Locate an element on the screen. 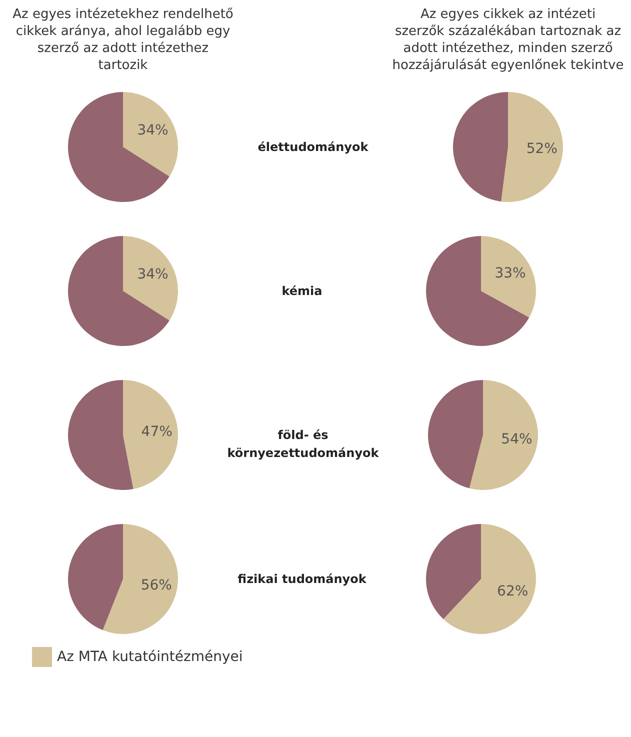 The image size is (631, 737). text: föld- és környezettudományok is located at coordinates (303, 444).